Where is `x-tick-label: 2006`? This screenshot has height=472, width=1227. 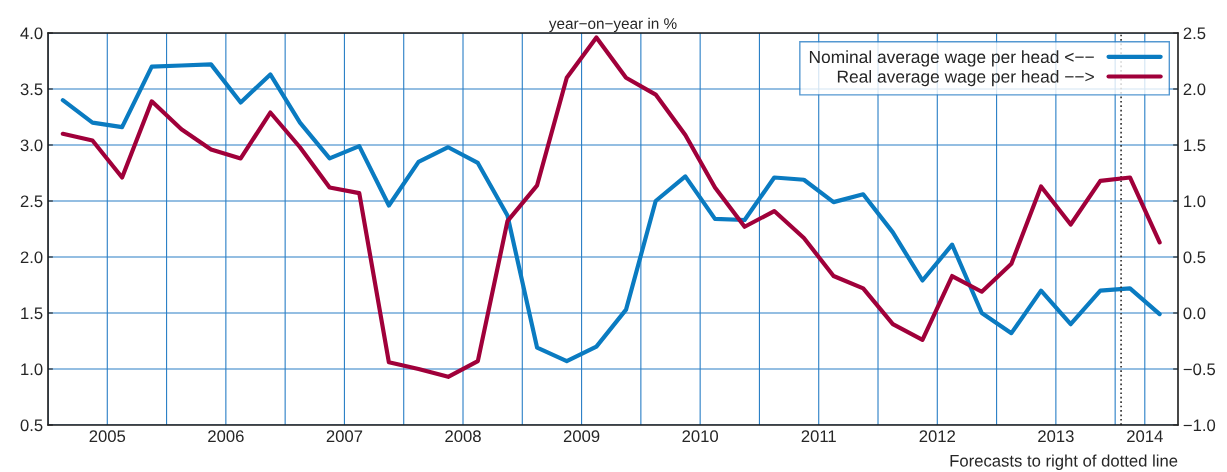 x-tick-label: 2006 is located at coordinates (226, 436).